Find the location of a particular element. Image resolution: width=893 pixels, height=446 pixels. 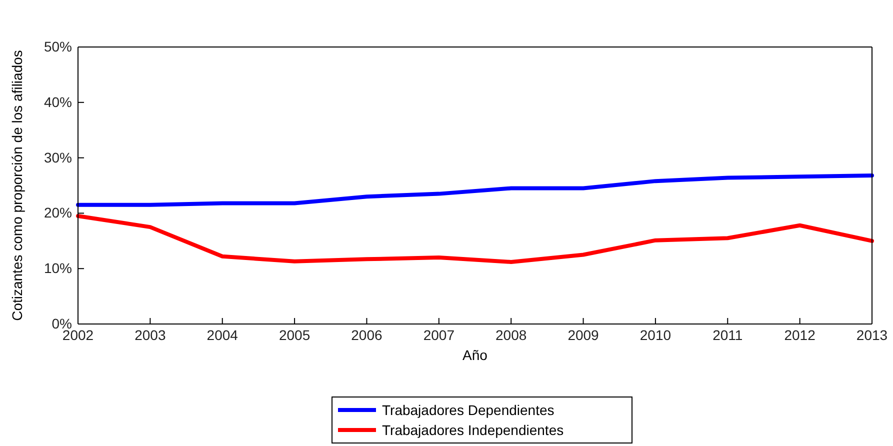

x-axis-title: Año is located at coordinates (475, 355).